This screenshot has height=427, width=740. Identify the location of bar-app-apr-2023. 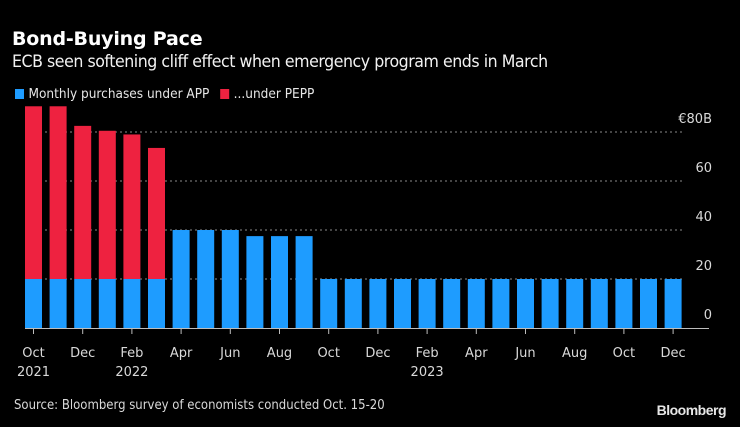
(476, 303).